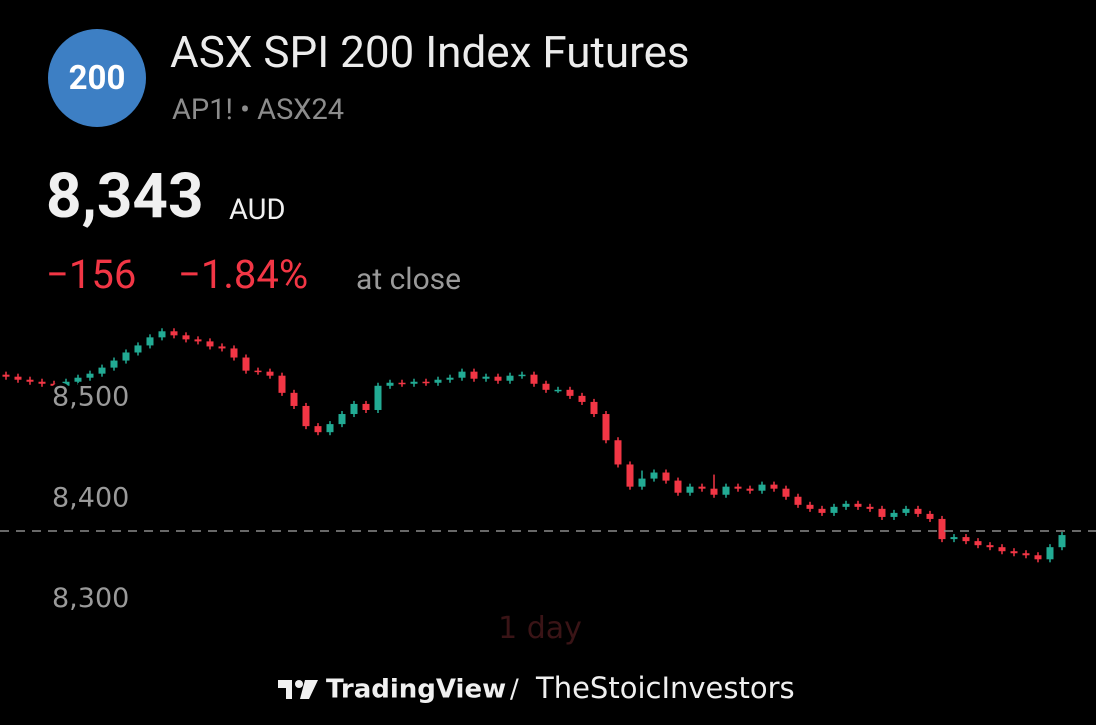 The height and width of the screenshot is (725, 1096). Describe the element at coordinates (243, 274) in the screenshot. I see `change-percent: −1.84%` at that location.